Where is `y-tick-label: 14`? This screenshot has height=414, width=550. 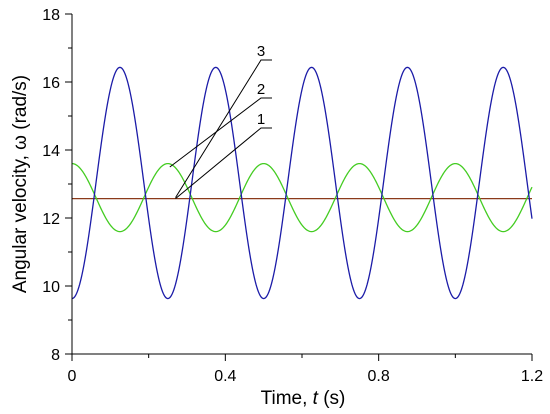 y-tick-label: 14 is located at coordinates (51, 151).